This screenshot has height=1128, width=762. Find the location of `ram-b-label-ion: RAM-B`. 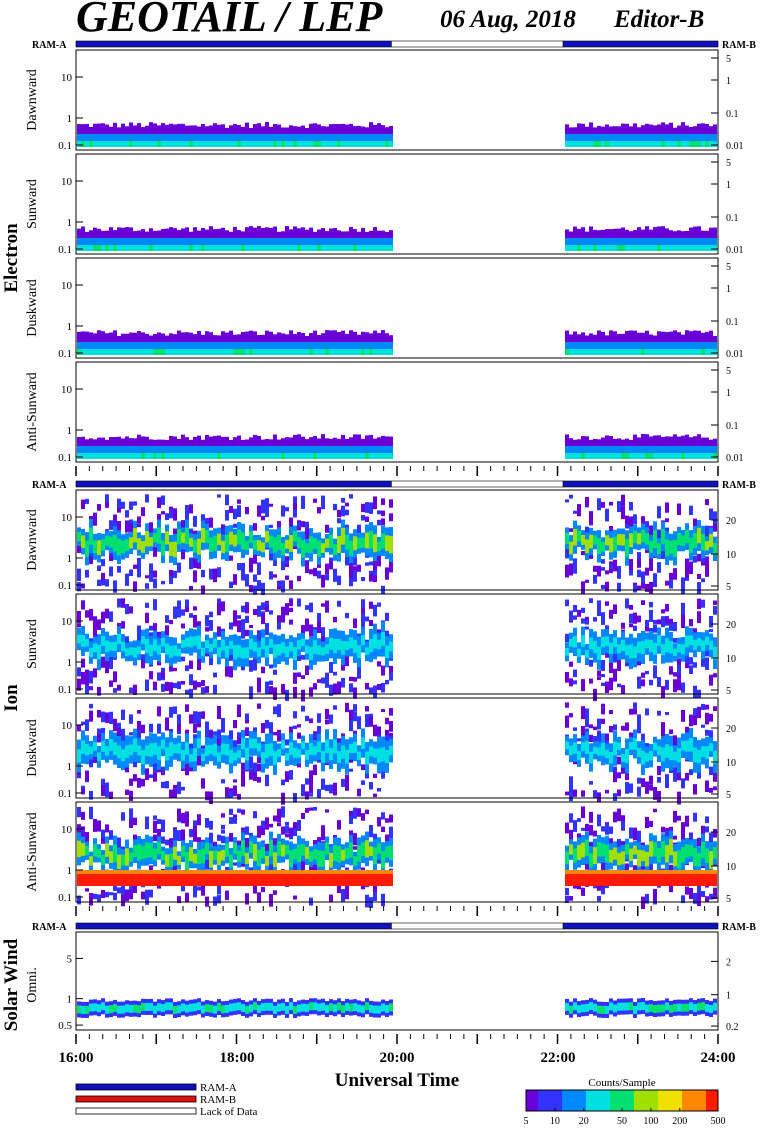

ram-b-label-ion: RAM-B is located at coordinates (739, 485).